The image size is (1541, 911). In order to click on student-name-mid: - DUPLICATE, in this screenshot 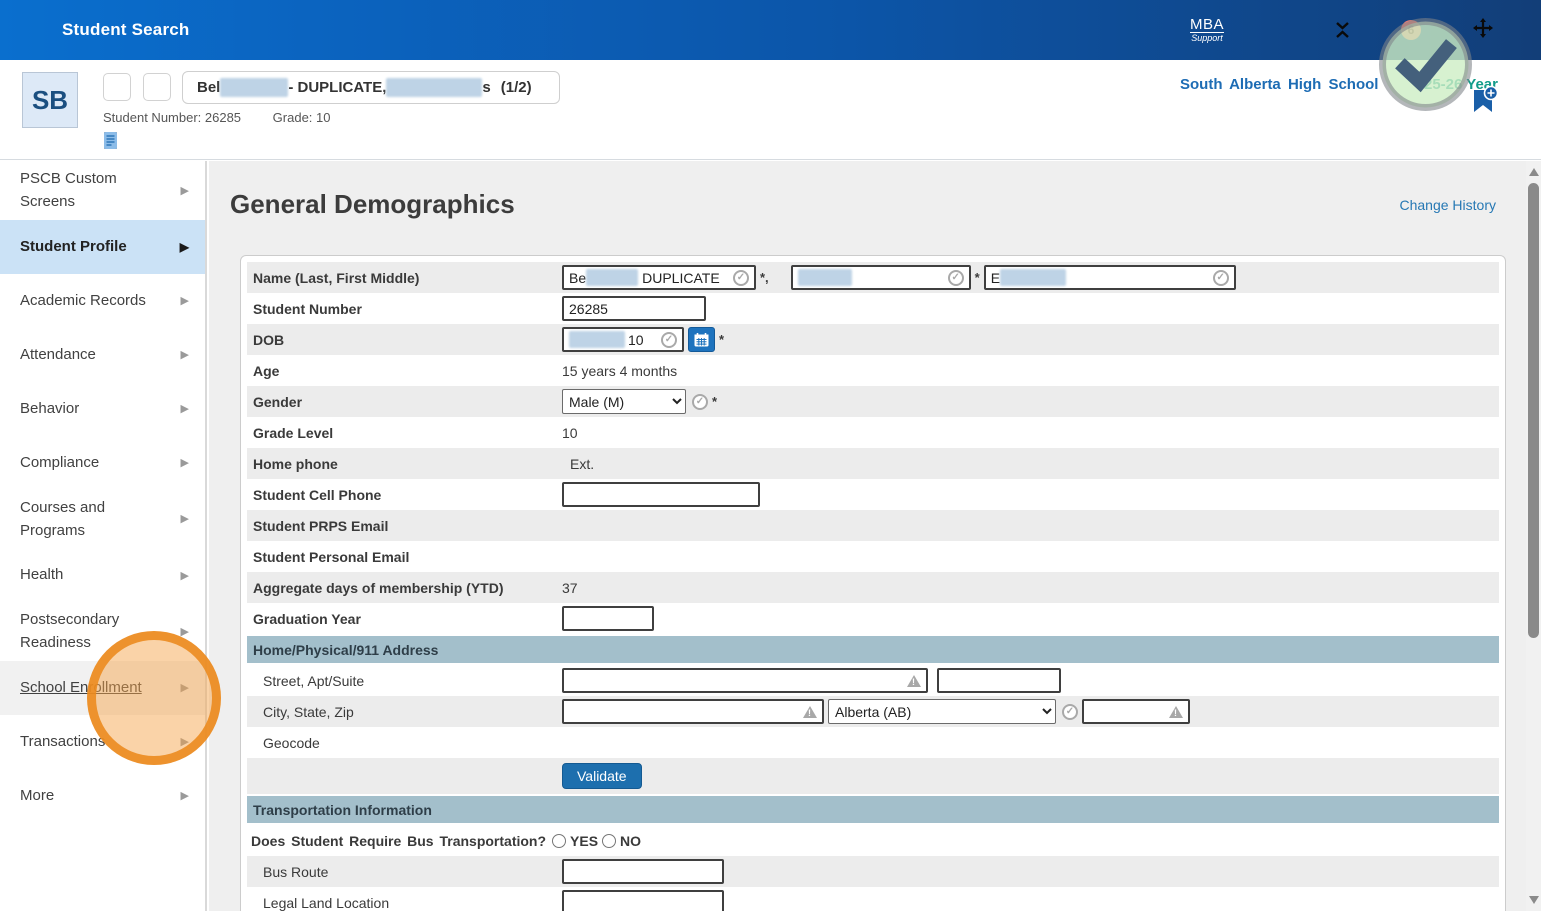, I will do `click(337, 87)`.